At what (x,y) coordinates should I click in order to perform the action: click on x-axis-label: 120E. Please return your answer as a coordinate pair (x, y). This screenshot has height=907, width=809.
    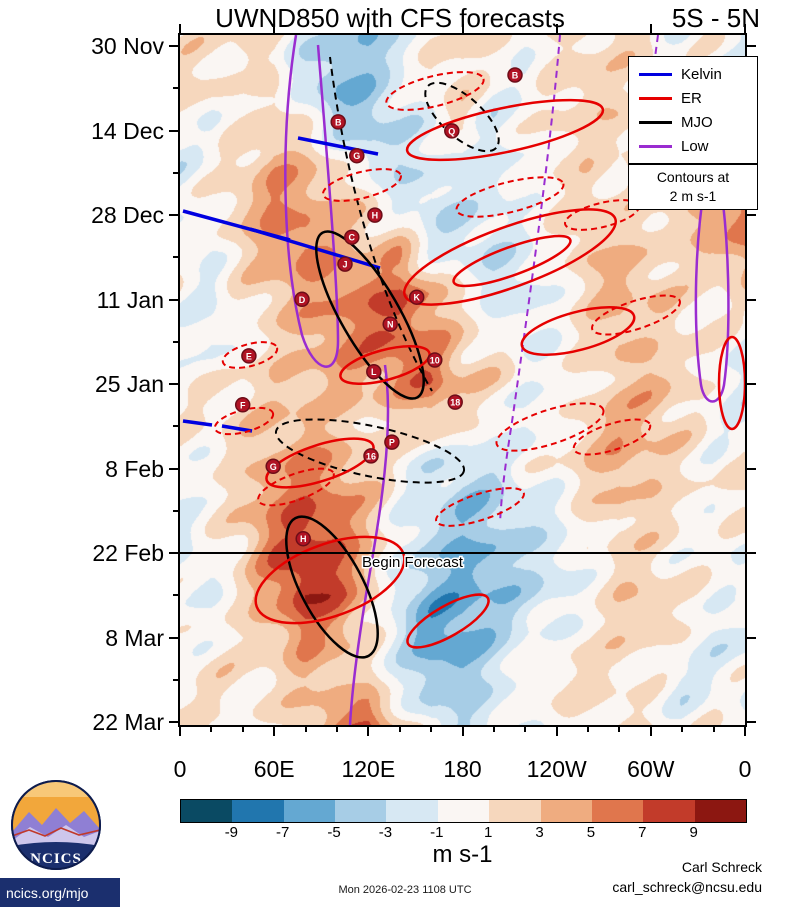
    Looking at the image, I should click on (368, 769).